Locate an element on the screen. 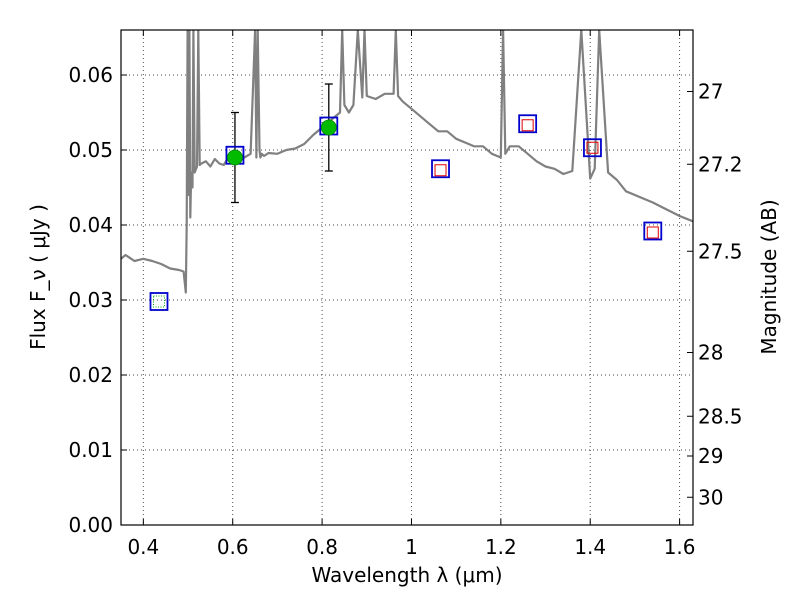 Image resolution: width=800 pixels, height=600 pixels. y-tick-label: 0.05 is located at coordinates (90, 150).